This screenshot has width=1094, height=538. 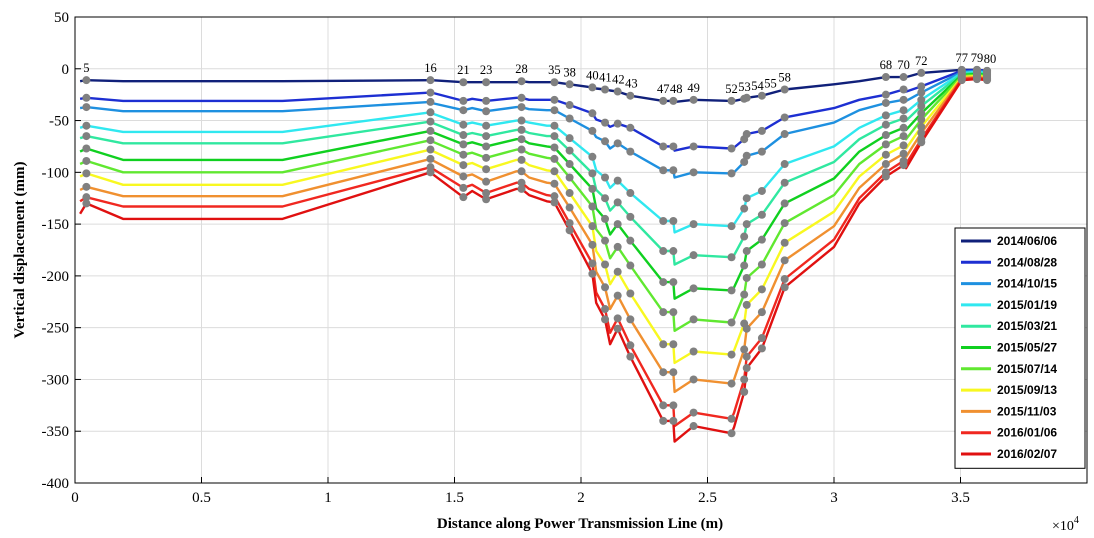 What do you see at coordinates (676, 89) in the screenshot?
I see `tower-label: 48` at bounding box center [676, 89].